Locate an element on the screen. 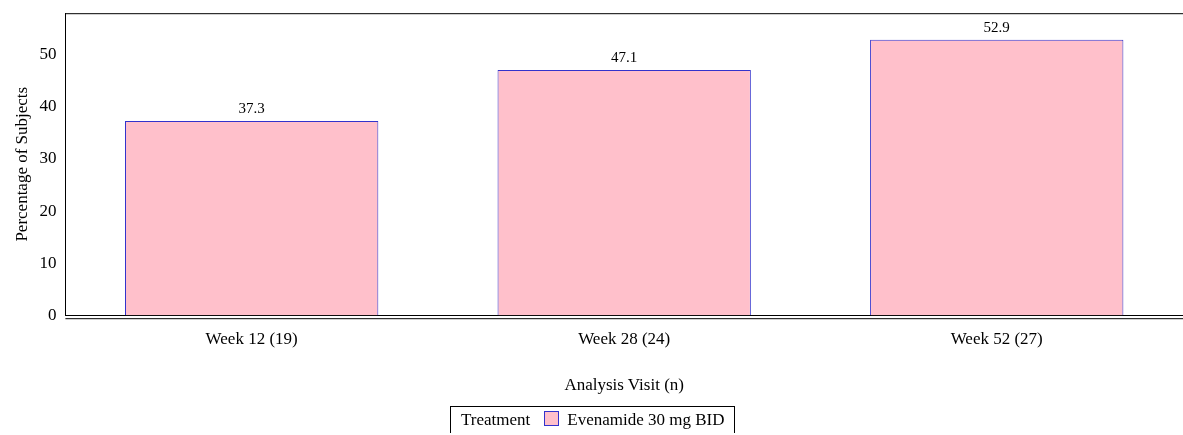 Image resolution: width=1183 pixels, height=435 pixels. y-tick-label: 50 is located at coordinates (48, 54).